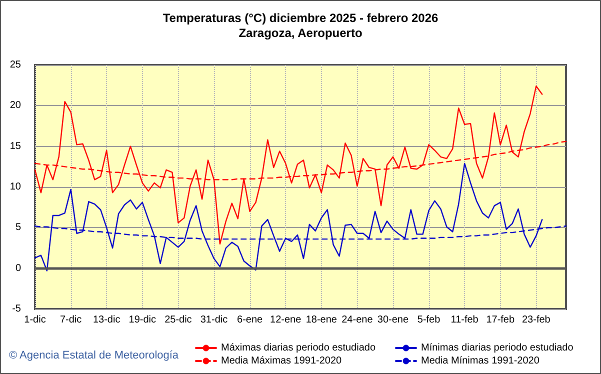 This screenshot has width=601, height=374. Describe the element at coordinates (429, 320) in the screenshot. I see `x-tick-label: 5-feb` at that location.